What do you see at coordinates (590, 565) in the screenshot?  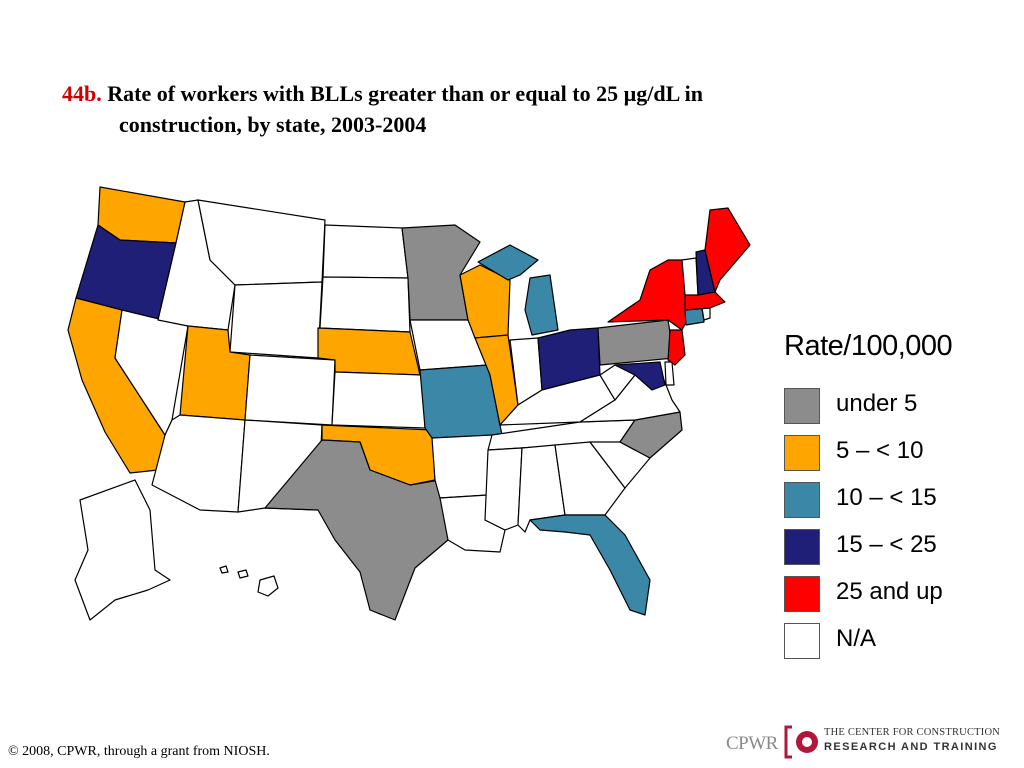 I see `state-FL` at bounding box center [590, 565].